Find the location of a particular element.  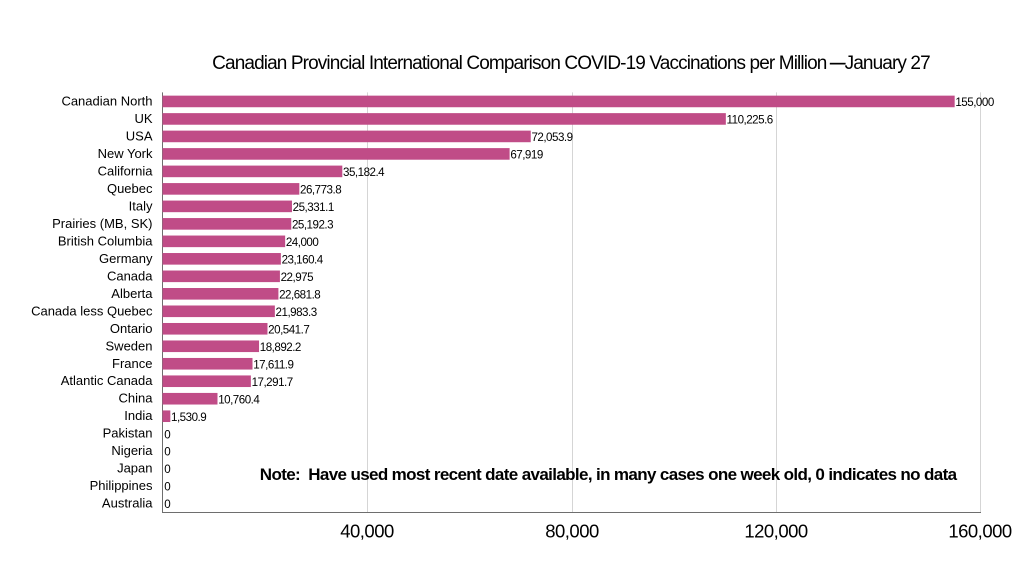

svg-text: New York is located at coordinates (125, 153).